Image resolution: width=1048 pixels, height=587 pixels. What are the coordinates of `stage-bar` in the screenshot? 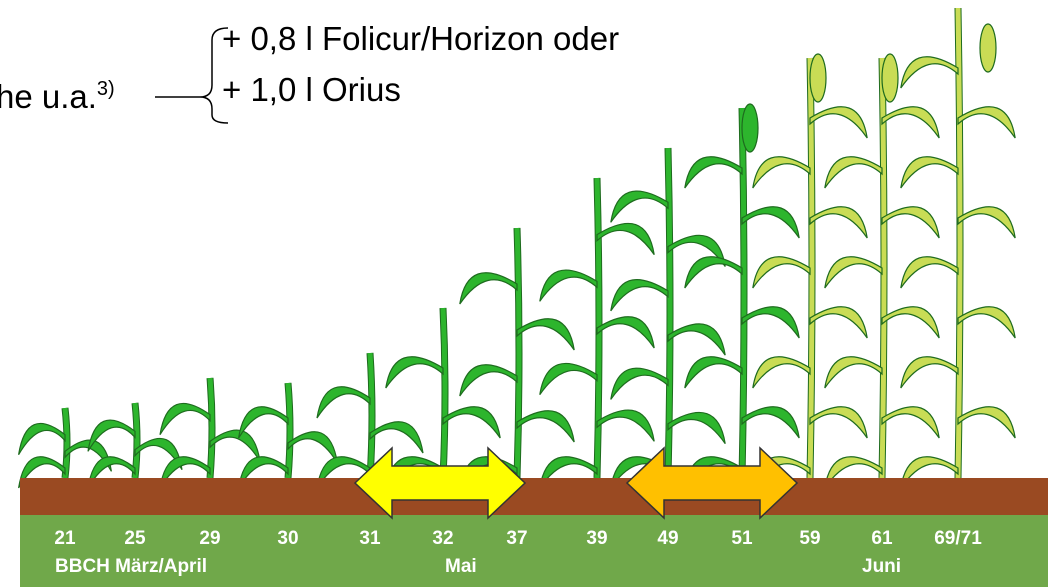 It's located at (534, 551).